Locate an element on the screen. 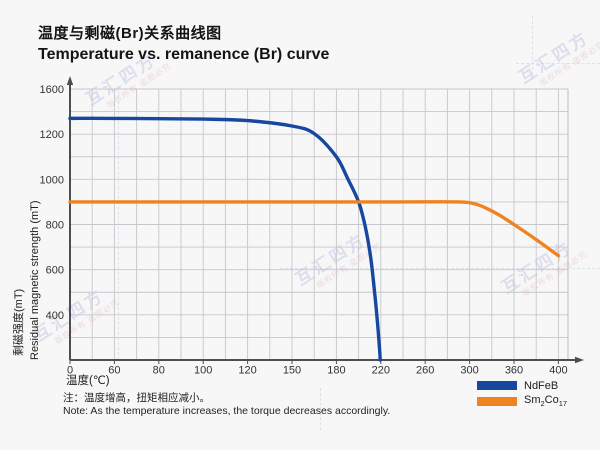 This screenshot has height=450, width=600. y-axis-title-zh: 剩磁强度(mT) is located at coordinates (18, 322).